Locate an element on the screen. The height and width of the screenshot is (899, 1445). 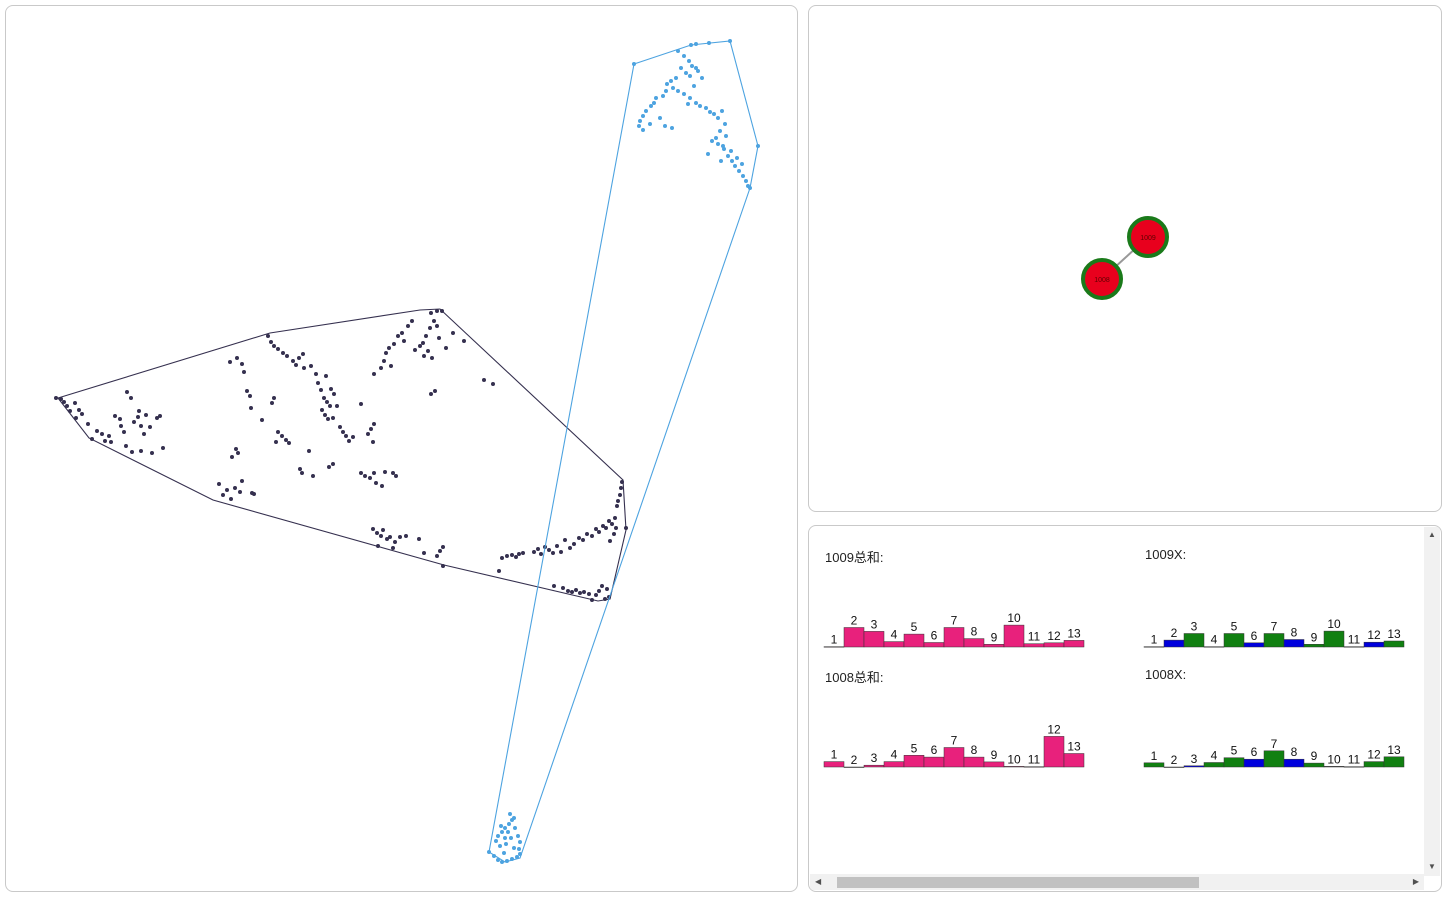
scroll-up-arrow-icon: ▲ is located at coordinates (1432, 534).